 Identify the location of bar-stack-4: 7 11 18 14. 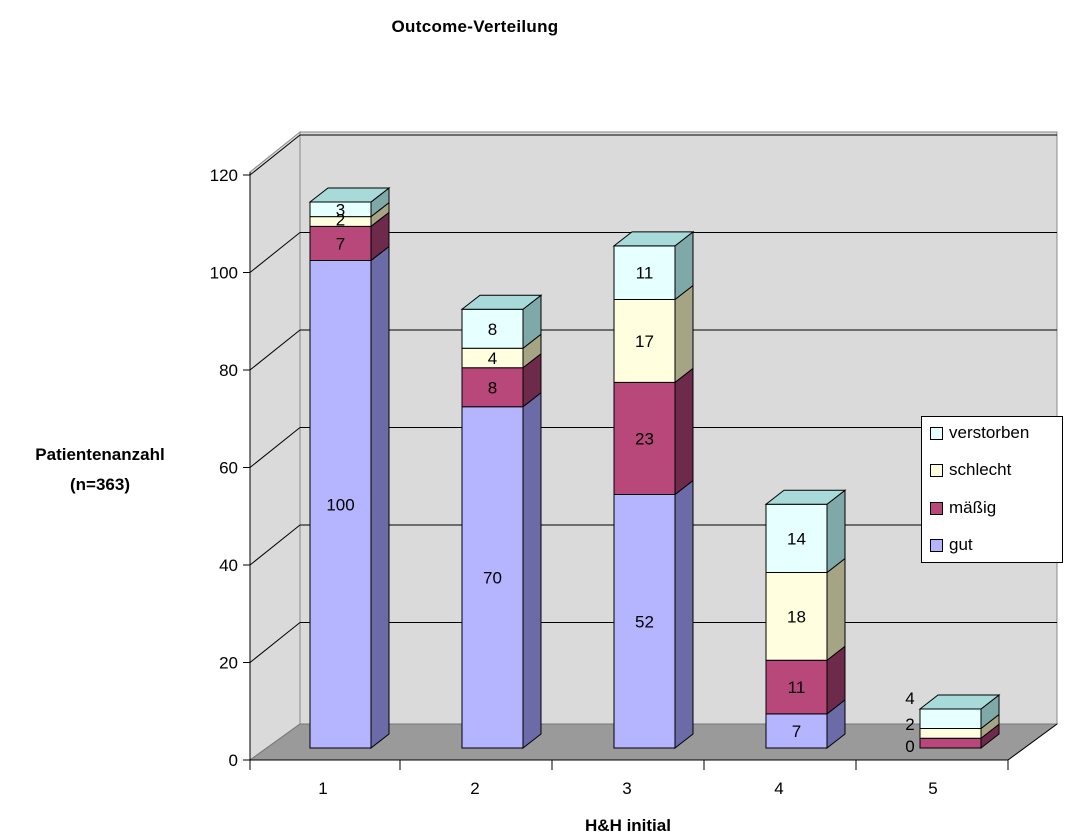
(805, 619).